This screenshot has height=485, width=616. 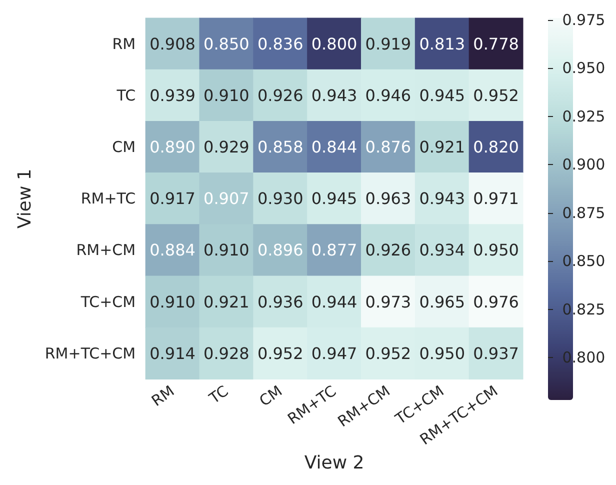 I want to click on x-tick-label: CM, so click(x=271, y=396).